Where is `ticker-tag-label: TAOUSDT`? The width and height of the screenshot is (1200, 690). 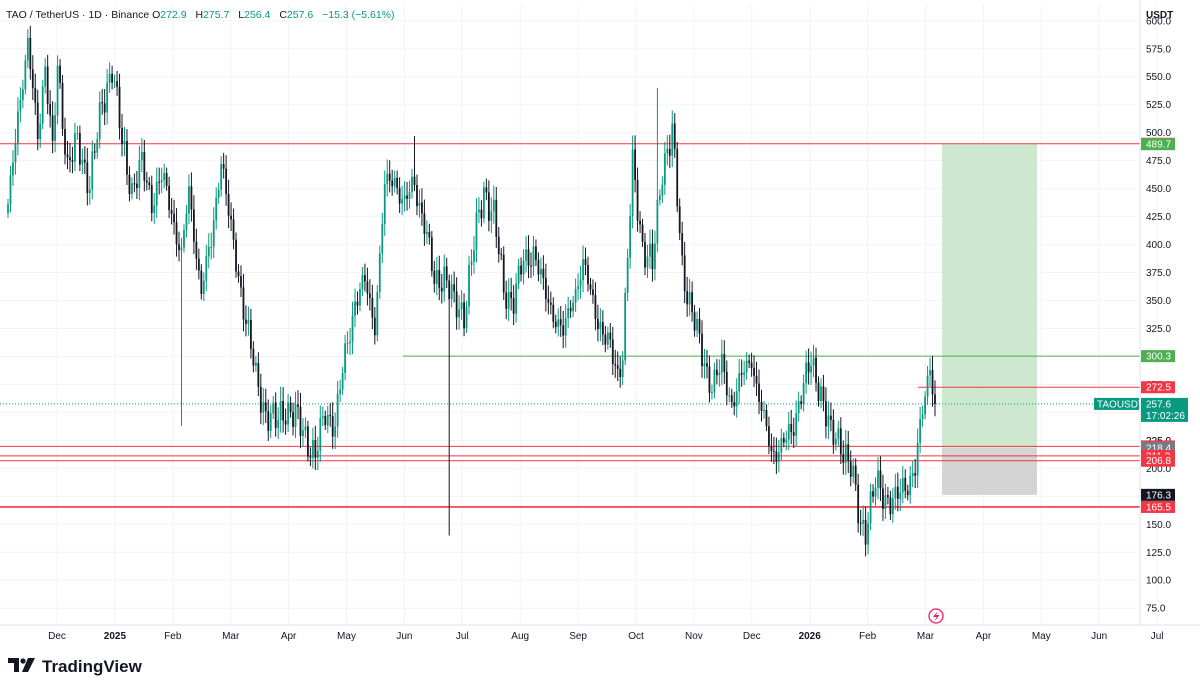 ticker-tag-label: TAOUSDT is located at coordinates (1120, 404).